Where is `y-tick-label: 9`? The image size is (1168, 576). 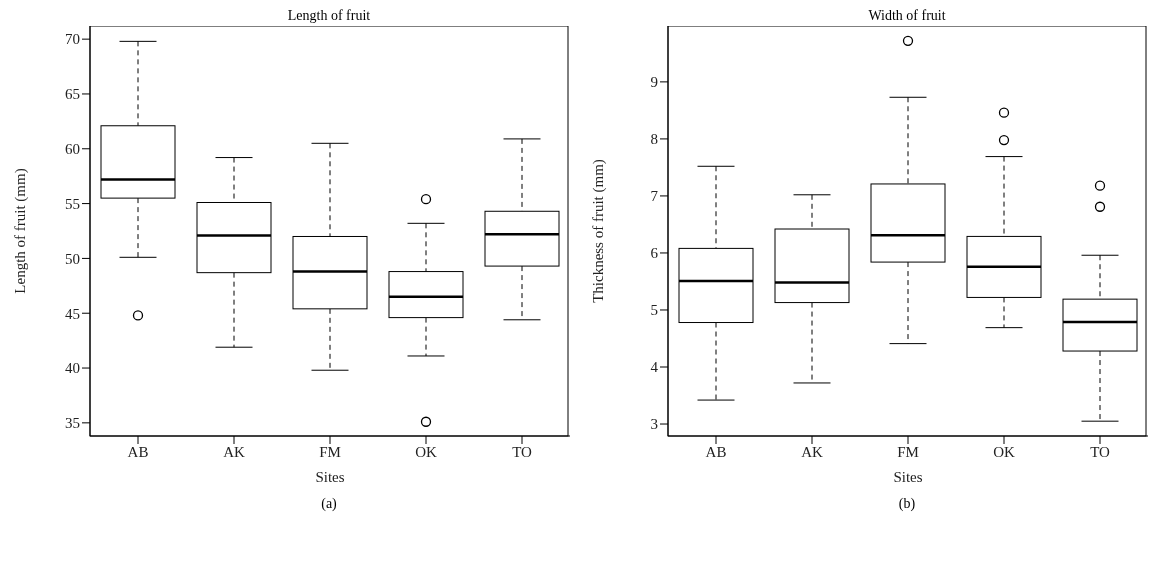
y-tick-label: 9 is located at coordinates (654, 82).